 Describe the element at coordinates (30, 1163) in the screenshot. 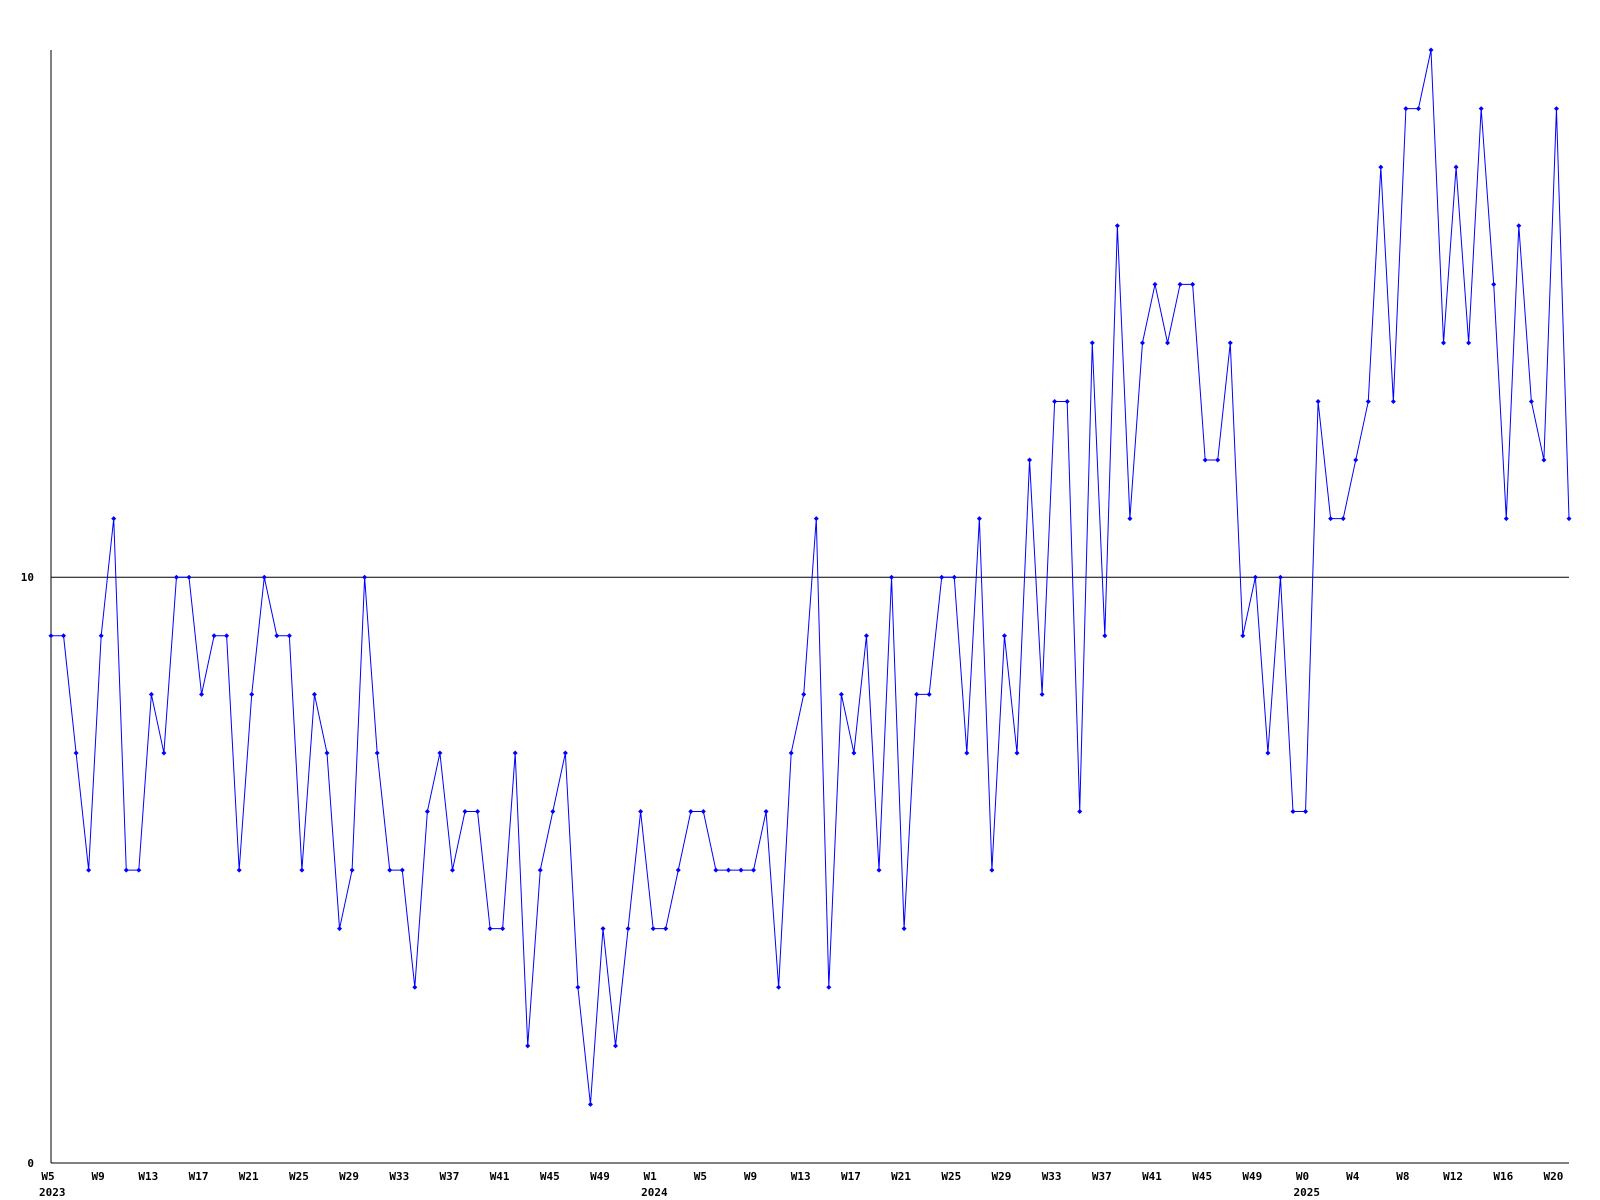

I see `y-tick-label: 0` at that location.